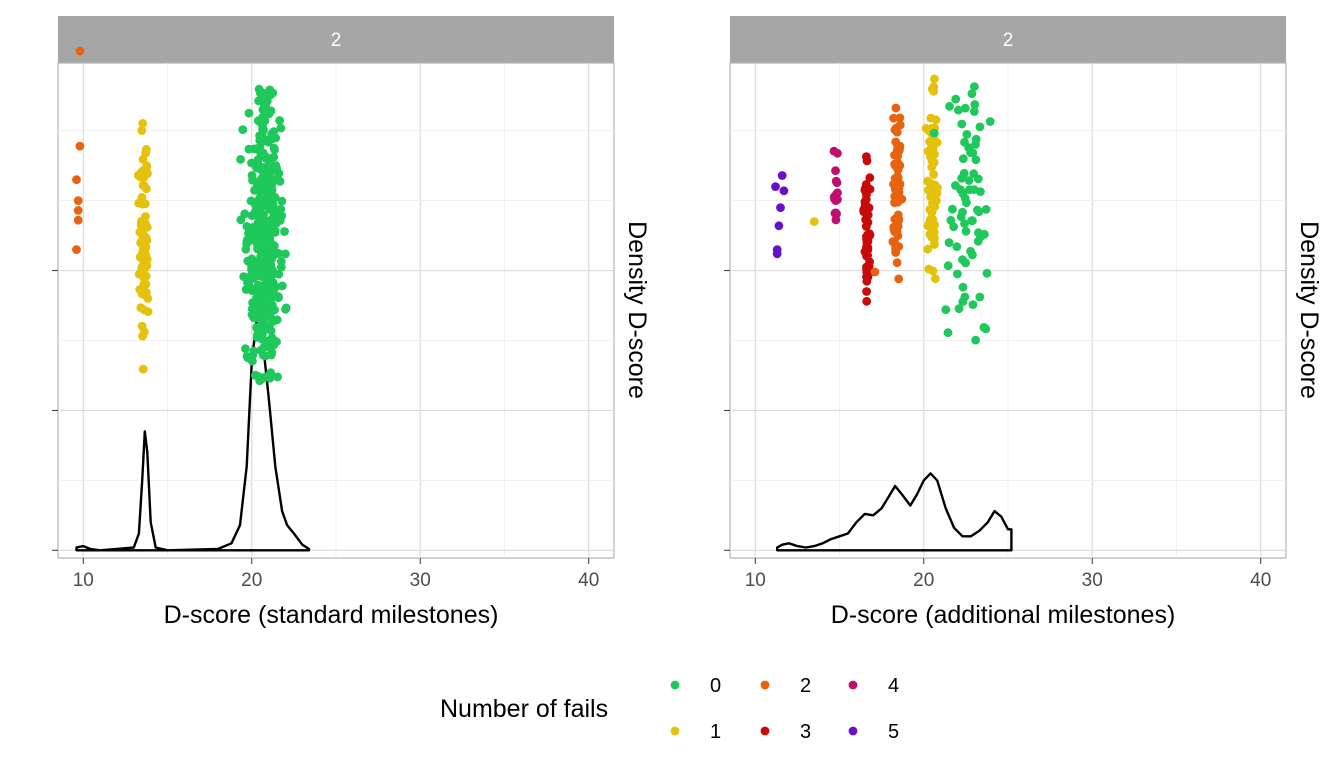 The width and height of the screenshot is (1344, 768). I want to click on x-tick-label: 40, so click(1260, 580).